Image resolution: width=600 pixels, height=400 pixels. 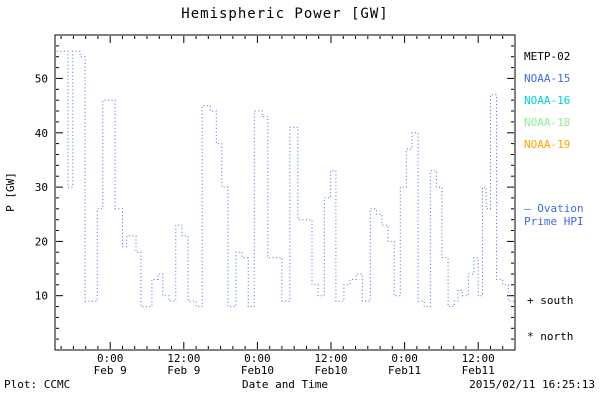 What do you see at coordinates (41, 187) in the screenshot?
I see `svg-text: 30` at bounding box center [41, 187].